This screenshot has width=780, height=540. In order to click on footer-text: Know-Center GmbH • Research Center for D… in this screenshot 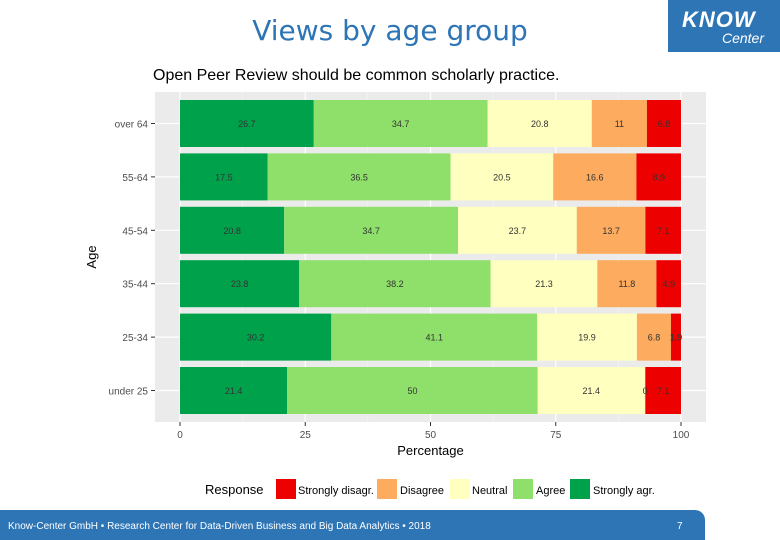, I will do `click(219, 526)`.